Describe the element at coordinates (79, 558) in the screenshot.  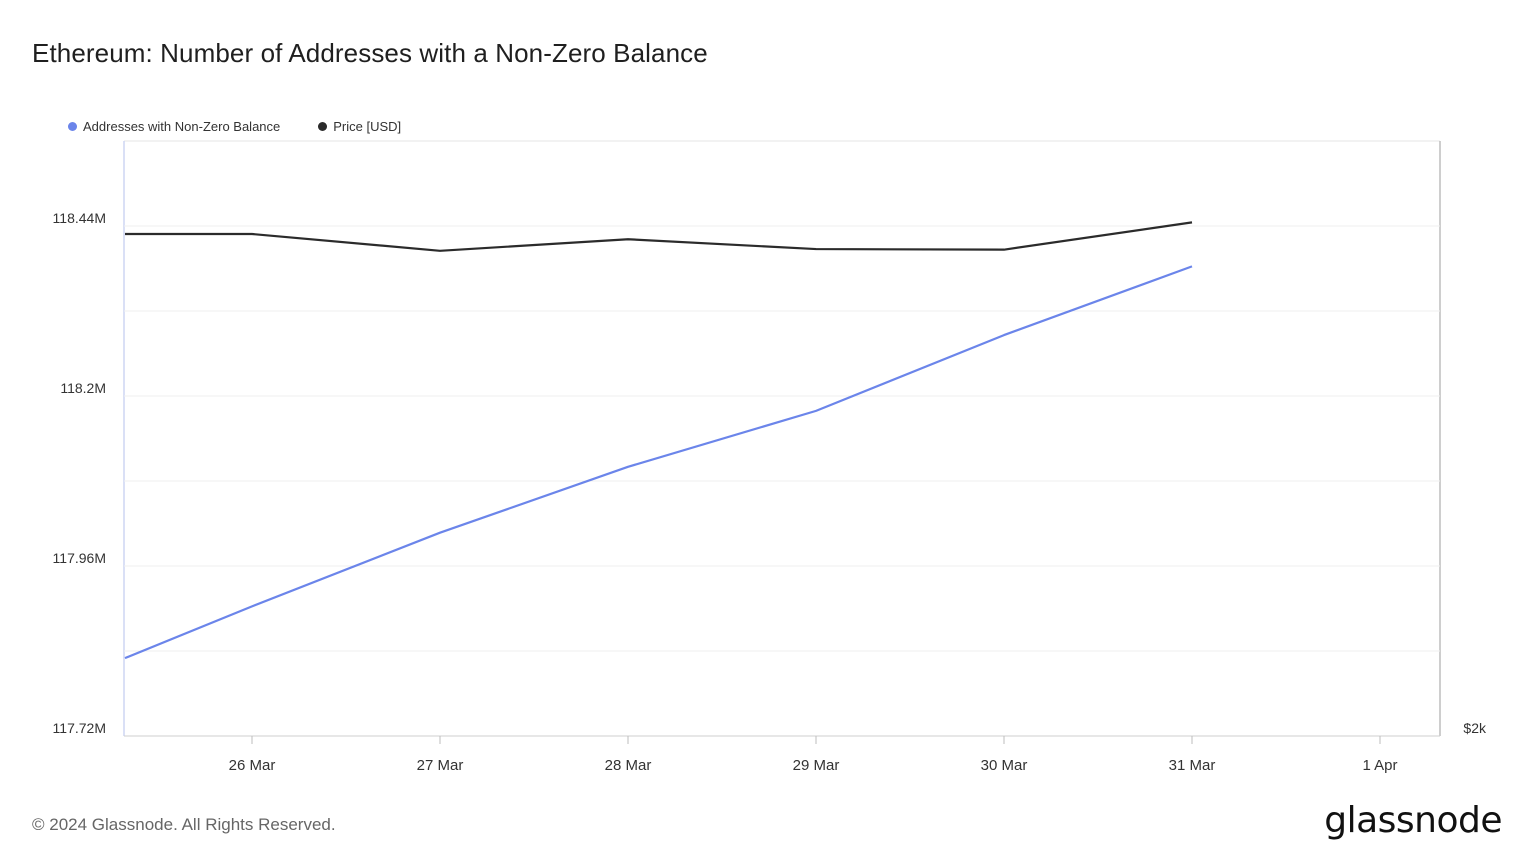
I see `y-tick-label: 117.96M` at that location.